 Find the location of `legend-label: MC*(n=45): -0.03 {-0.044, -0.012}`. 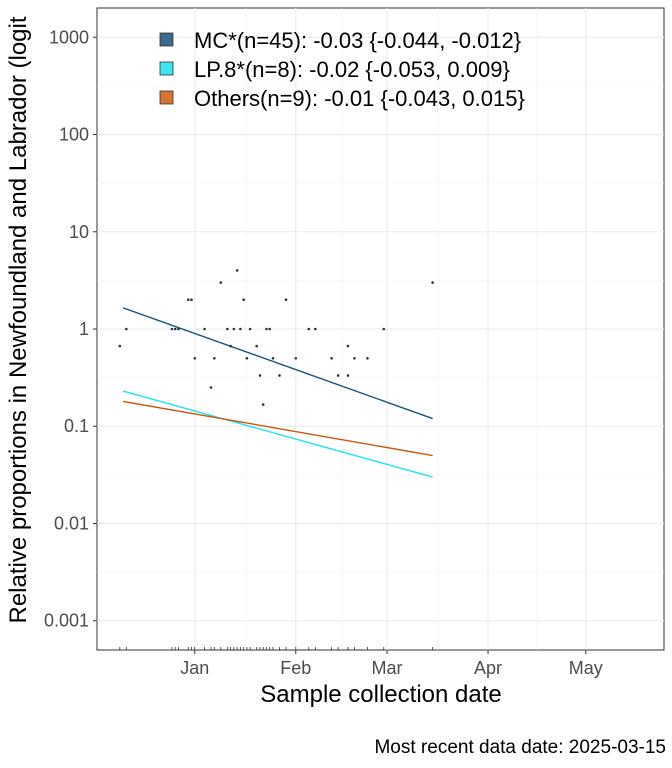

legend-label: MC*(n=45): -0.03 {-0.044, -0.012} is located at coordinates (357, 40).